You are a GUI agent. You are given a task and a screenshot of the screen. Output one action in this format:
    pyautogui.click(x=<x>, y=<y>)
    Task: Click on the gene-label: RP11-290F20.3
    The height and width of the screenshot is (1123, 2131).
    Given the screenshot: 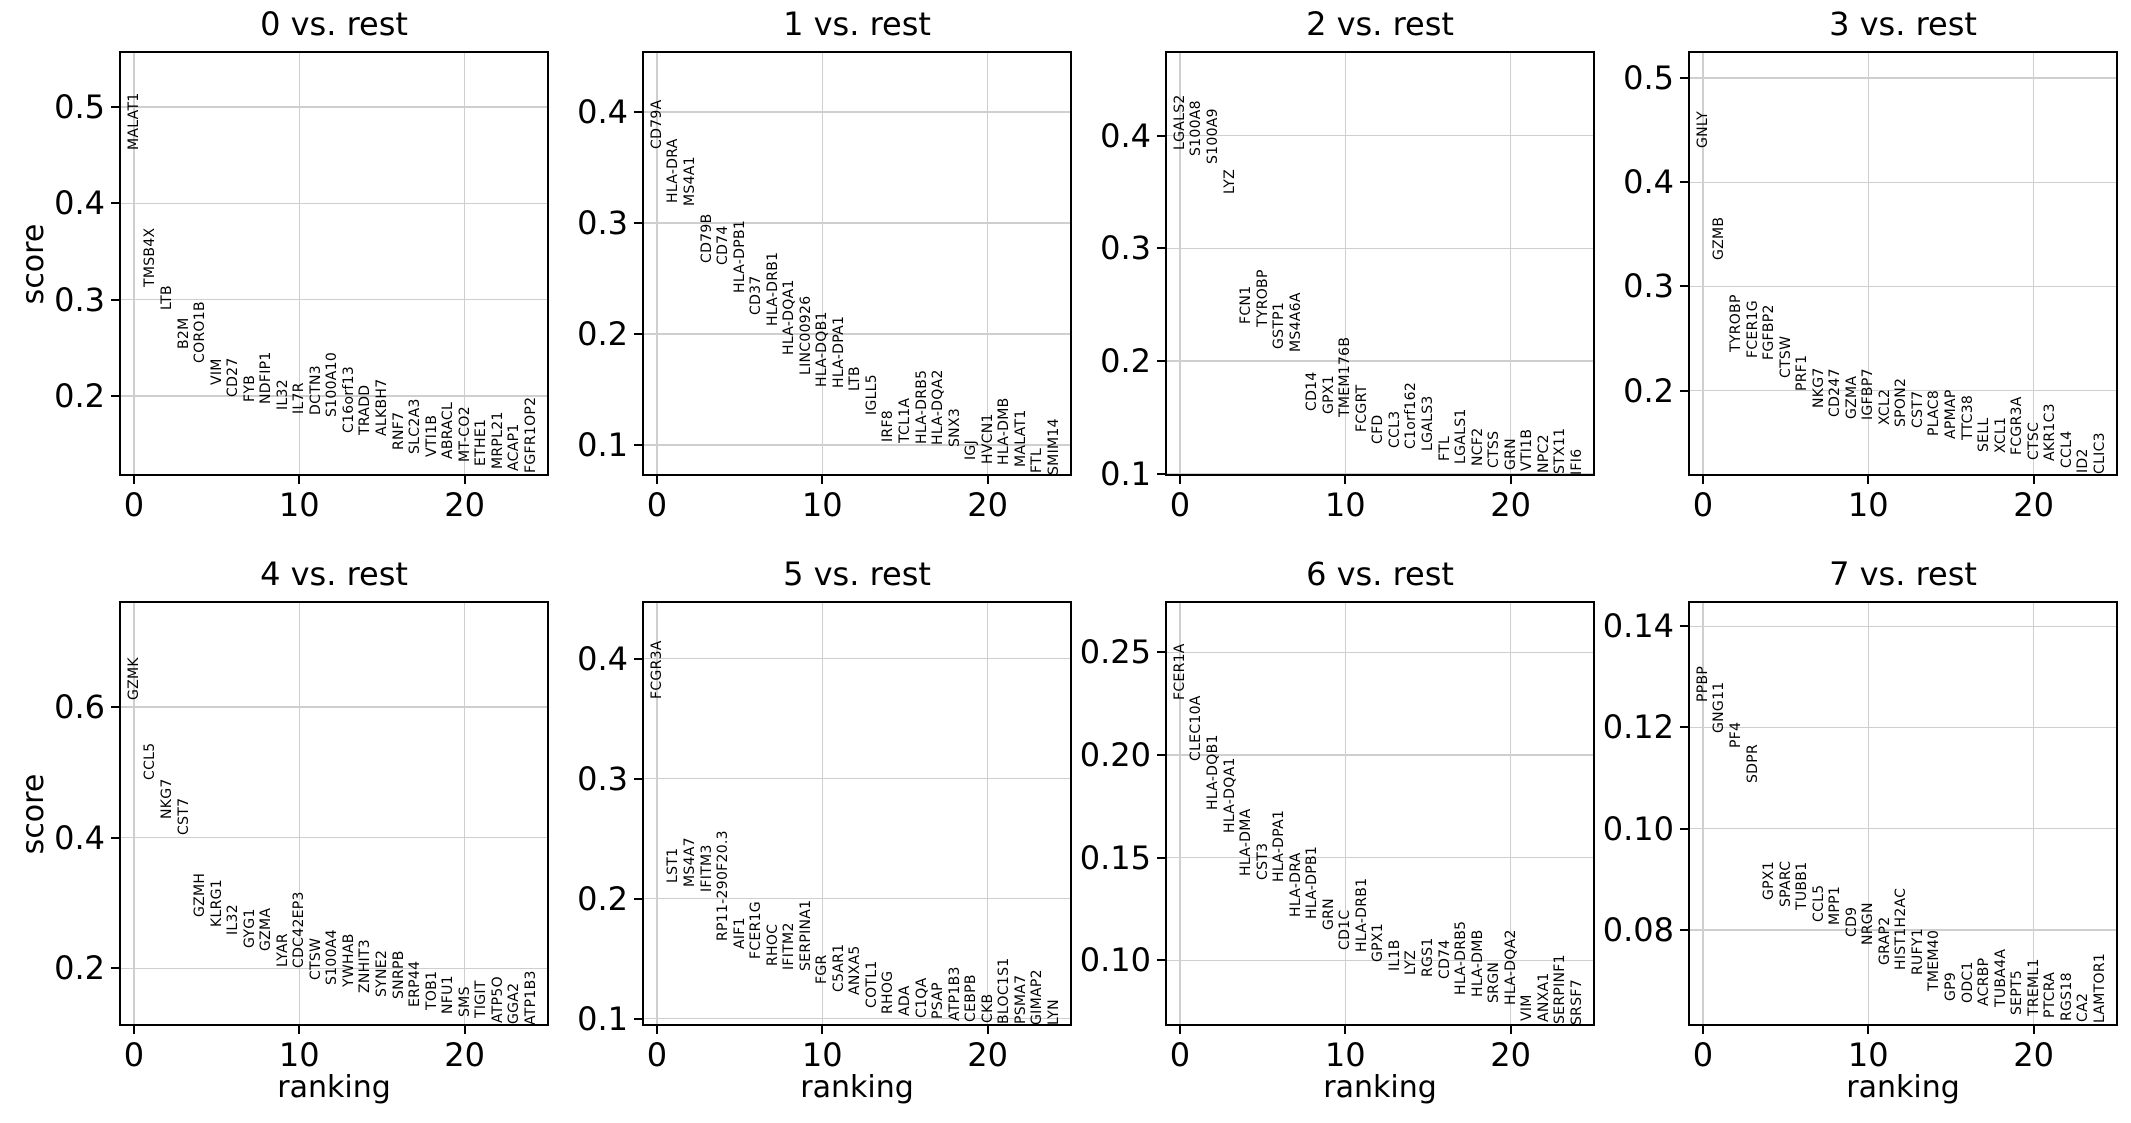 What is the action you would take?
    pyautogui.click(x=723, y=885)
    